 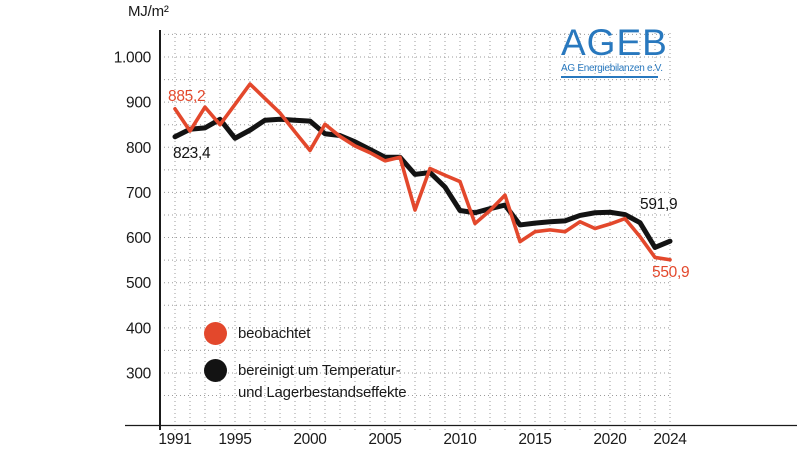 What do you see at coordinates (186, 96) in the screenshot?
I see `value-label-start-beobachtet: 885,2` at bounding box center [186, 96].